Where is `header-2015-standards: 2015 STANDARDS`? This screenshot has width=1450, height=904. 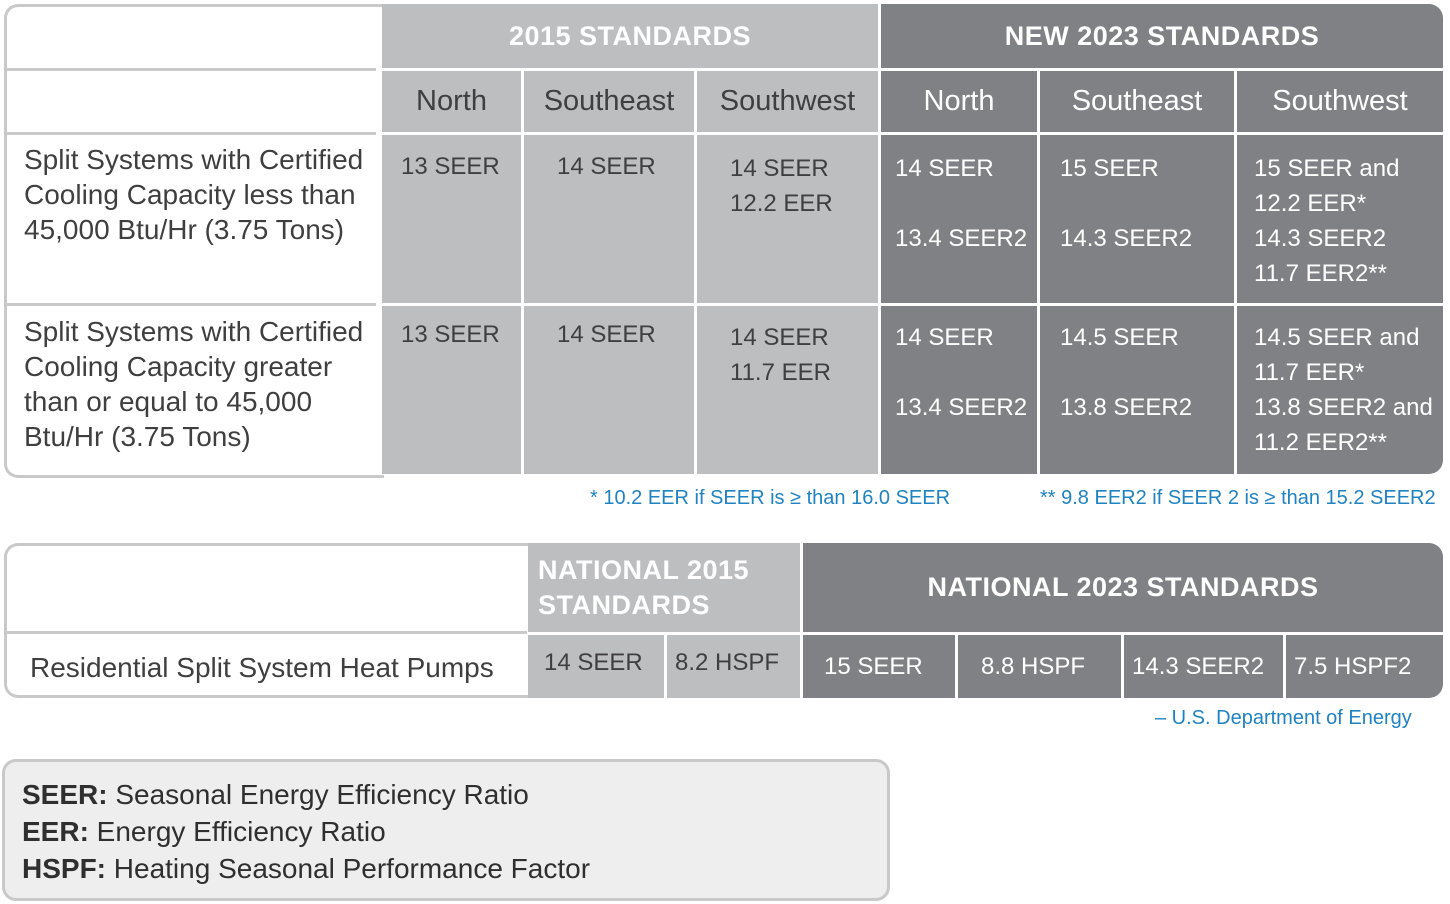 header-2015-standards: 2015 STANDARDS is located at coordinates (630, 36).